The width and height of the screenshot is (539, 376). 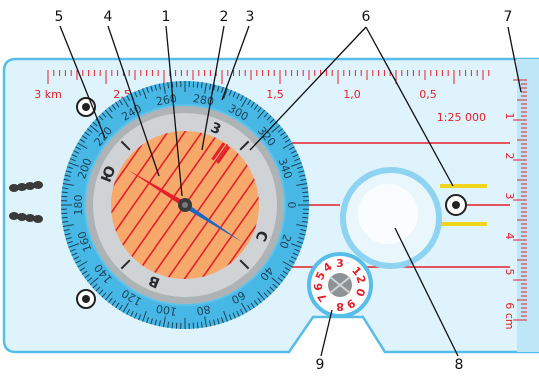 What do you see at coordinates (508, 17) in the screenshot?
I see `callout-7: 7` at bounding box center [508, 17].